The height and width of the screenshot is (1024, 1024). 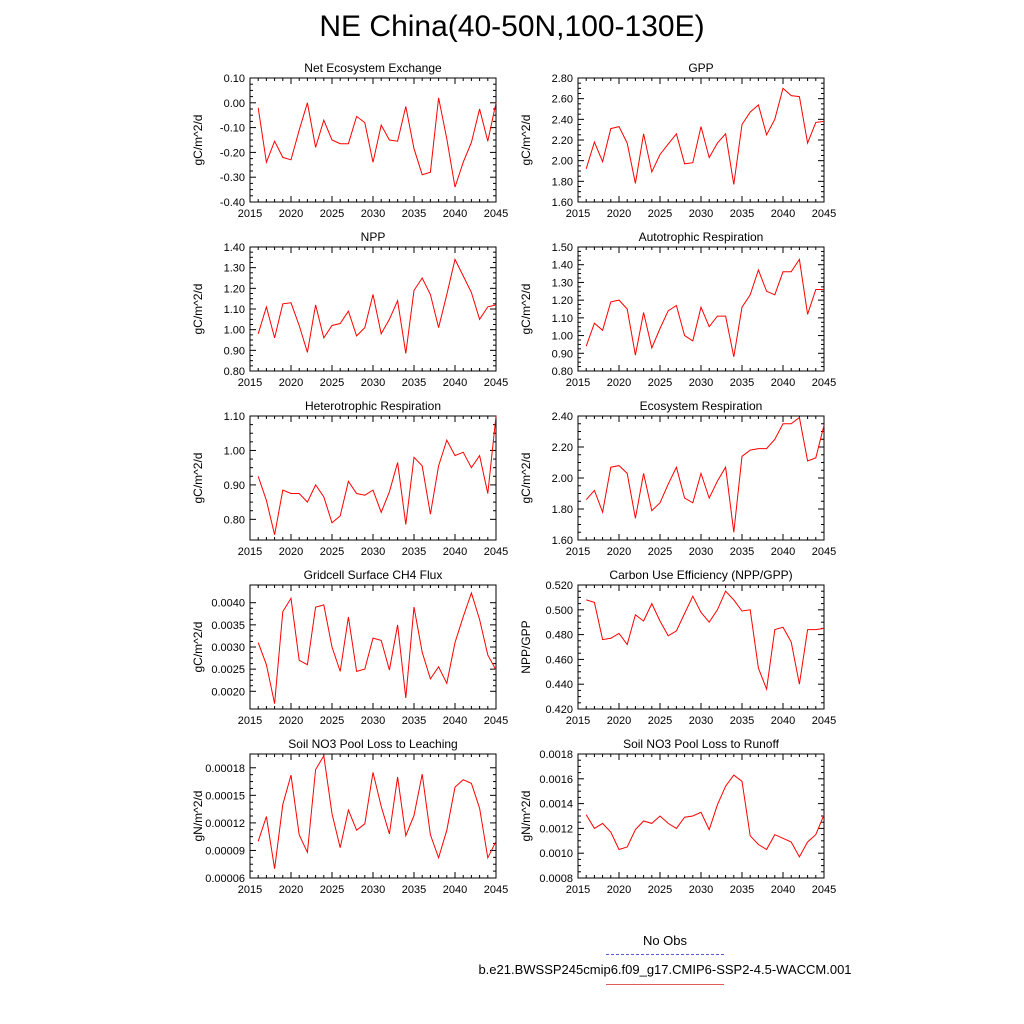 I want to click on plot-net-ecosystem-exchange-xtick-label: 2040, so click(x=455, y=214).